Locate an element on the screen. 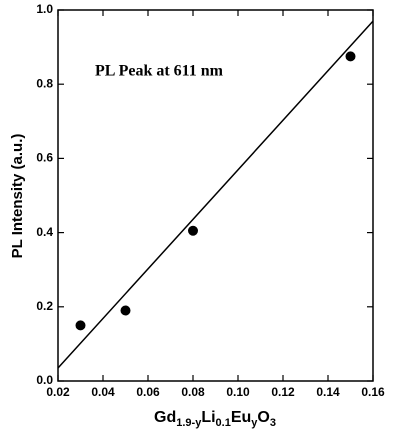 This screenshot has width=400, height=443. y-axis-label: PL Intensity (a.u.) is located at coordinates (17, 196).